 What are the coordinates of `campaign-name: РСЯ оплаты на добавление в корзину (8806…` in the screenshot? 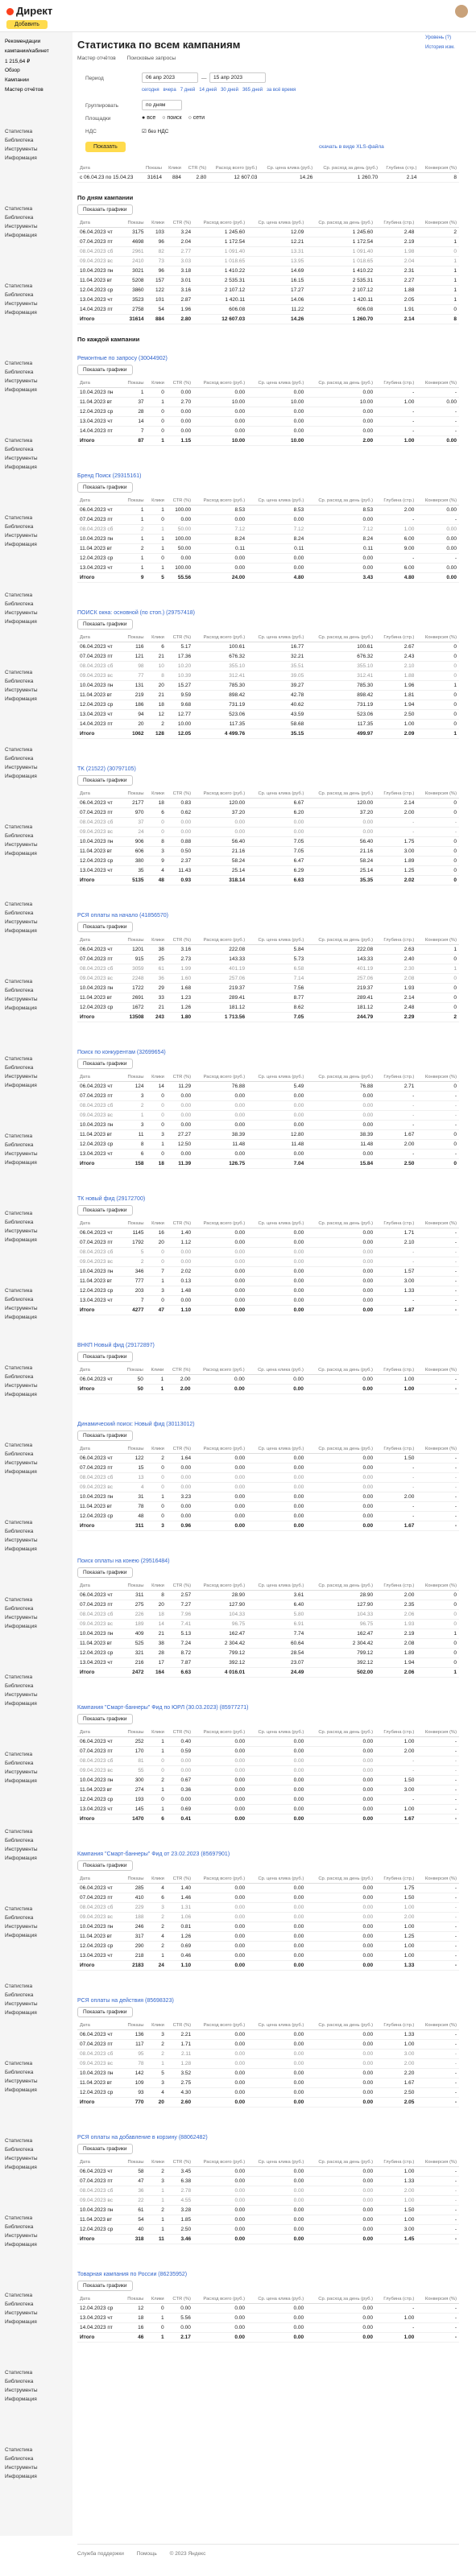 It's located at (142, 2137).